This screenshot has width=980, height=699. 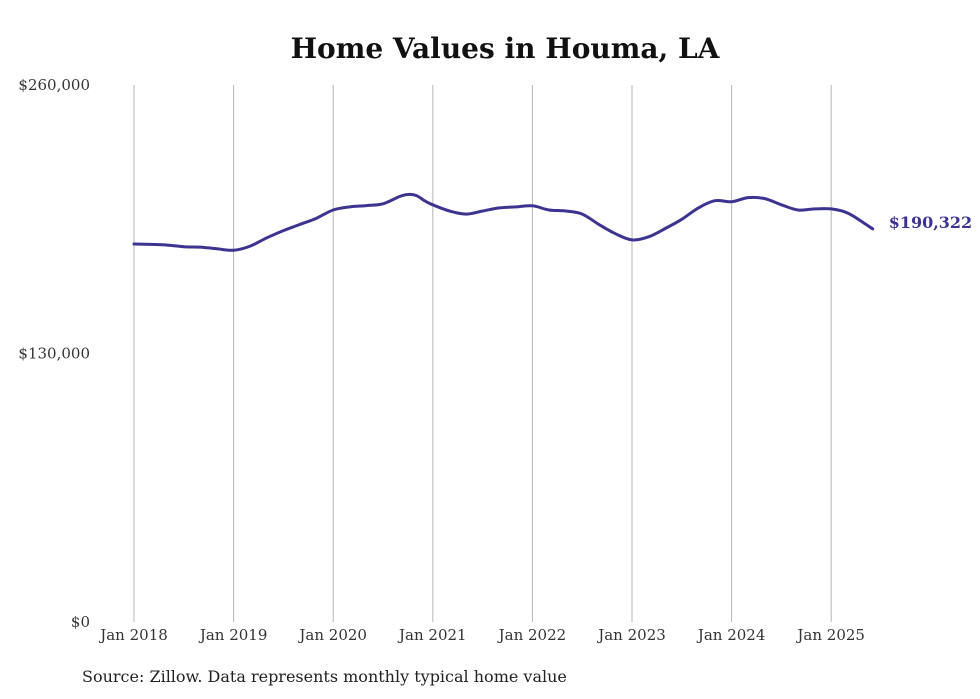 I want to click on y-axis-ticks: $0 $130,000 $260,000, so click(x=54, y=353).